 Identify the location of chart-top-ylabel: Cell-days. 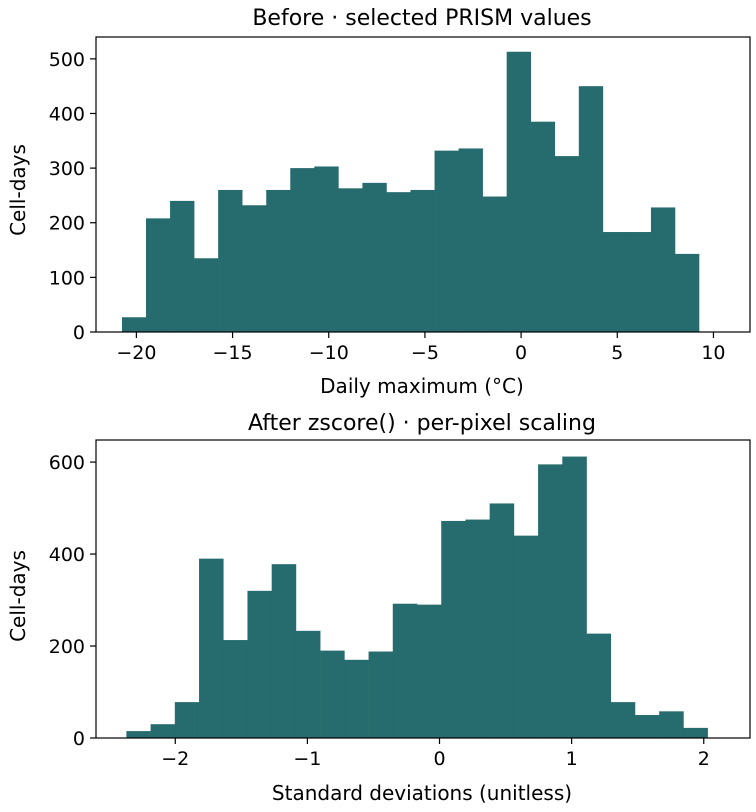
(18, 190).